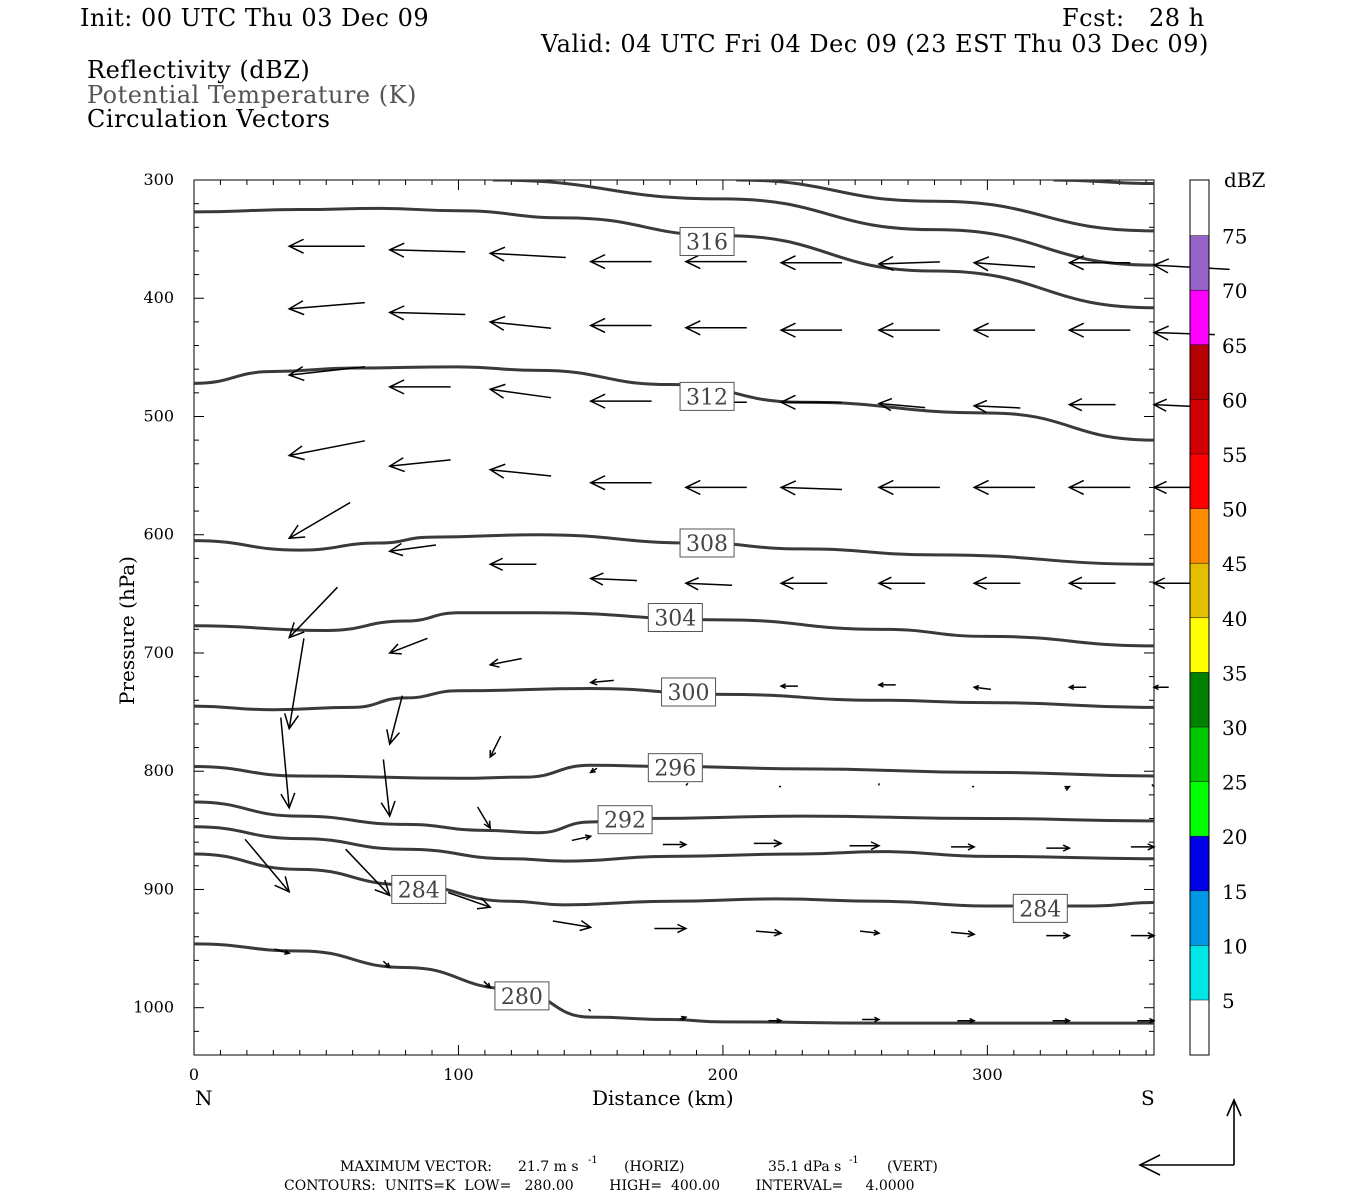 Image resolution: width=1350 pixels, height=1200 pixels. Describe the element at coordinates (1245, 180) in the screenshot. I see `colorbar-title: dBZ` at that location.